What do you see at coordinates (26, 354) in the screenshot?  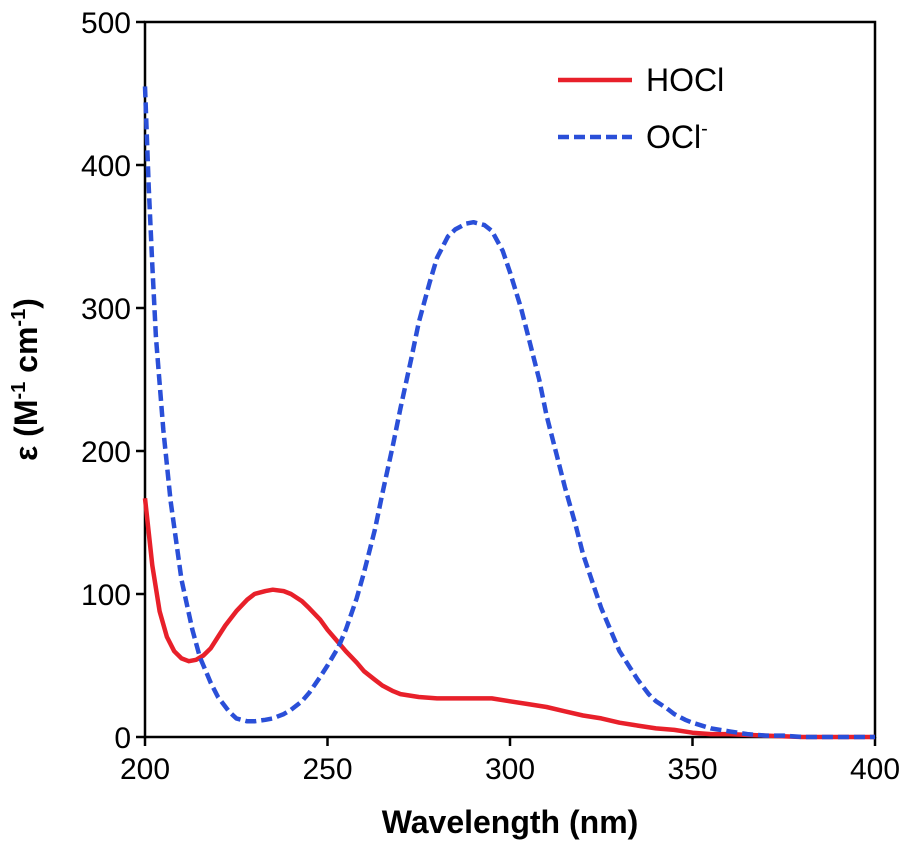 I see `y-axis-title-middle: cm` at bounding box center [26, 354].